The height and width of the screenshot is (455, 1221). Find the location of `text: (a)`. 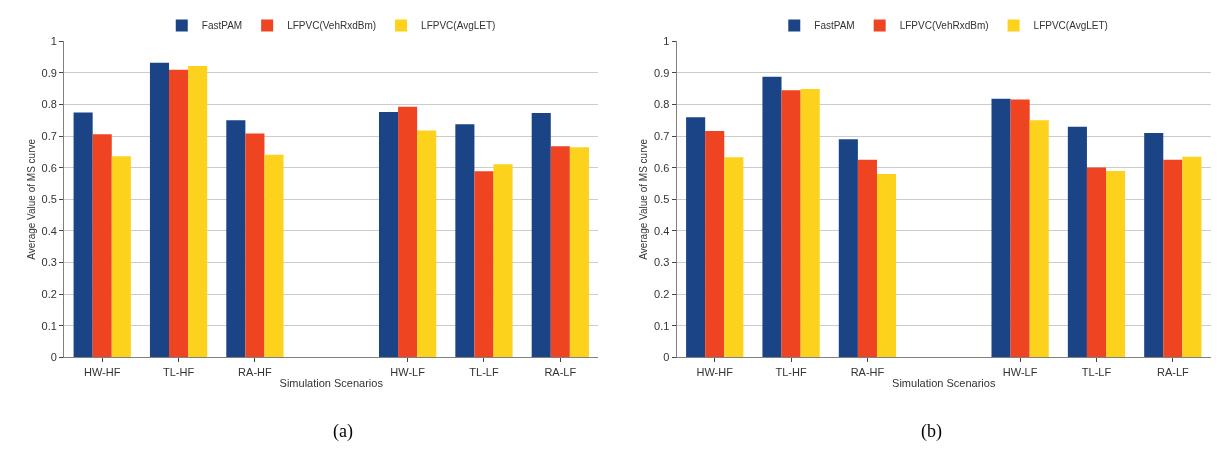

text: (a) is located at coordinates (343, 431).